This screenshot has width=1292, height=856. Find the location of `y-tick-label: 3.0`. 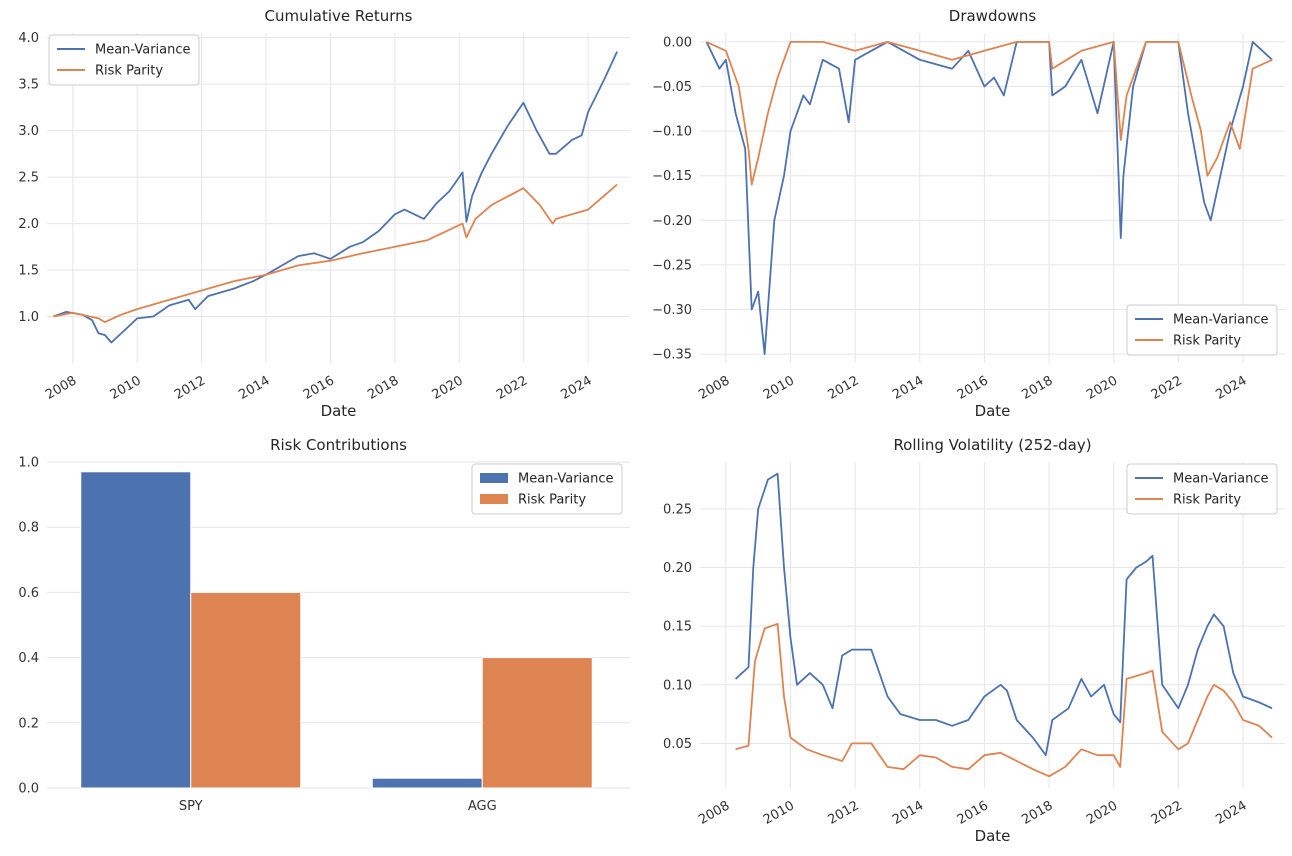

y-tick-label: 3.0 is located at coordinates (28, 131).